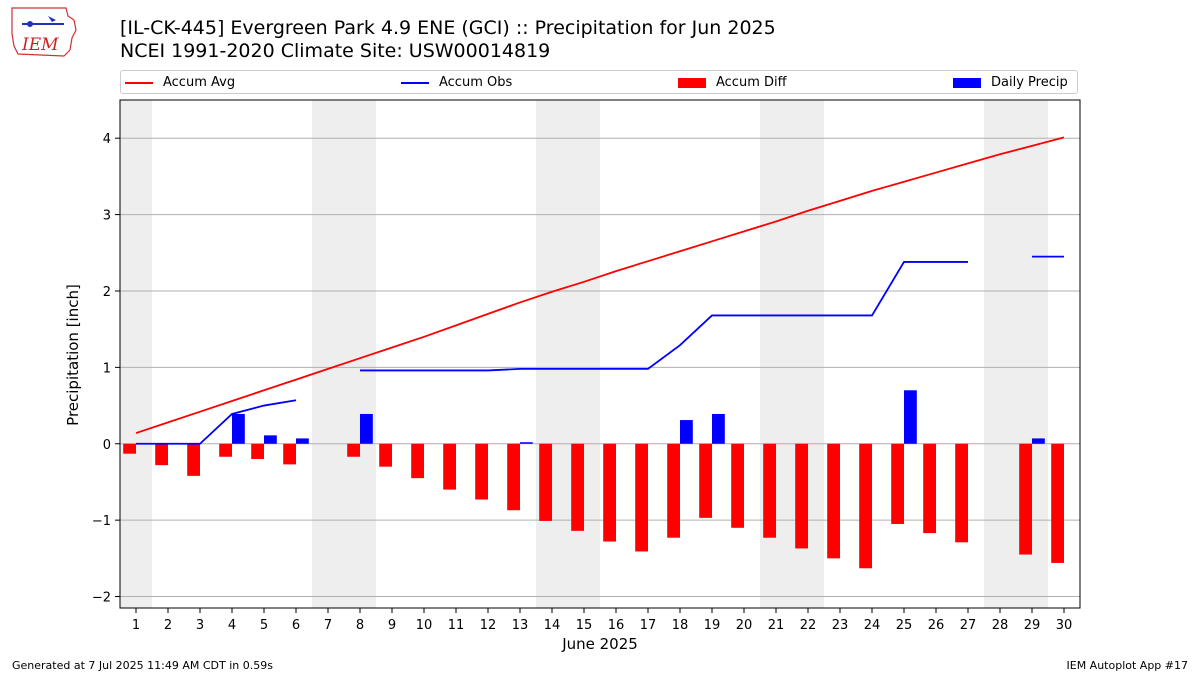  I want to click on x-tick-label-10: 10, so click(424, 625).